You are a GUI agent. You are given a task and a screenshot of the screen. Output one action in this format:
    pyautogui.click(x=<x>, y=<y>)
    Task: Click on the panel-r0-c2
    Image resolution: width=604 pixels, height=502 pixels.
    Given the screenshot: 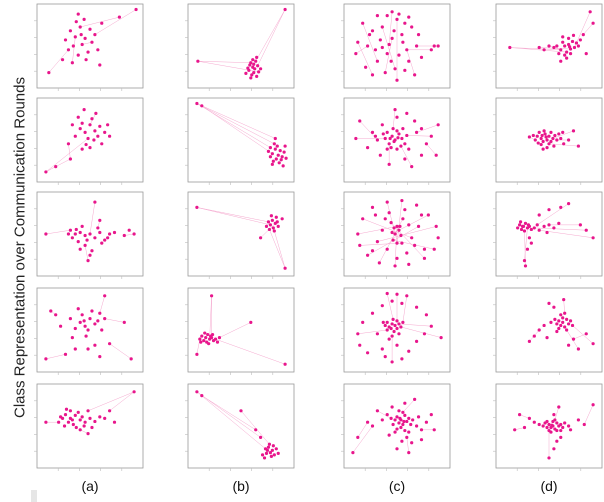 What is the action you would take?
    pyautogui.click(x=396, y=47)
    